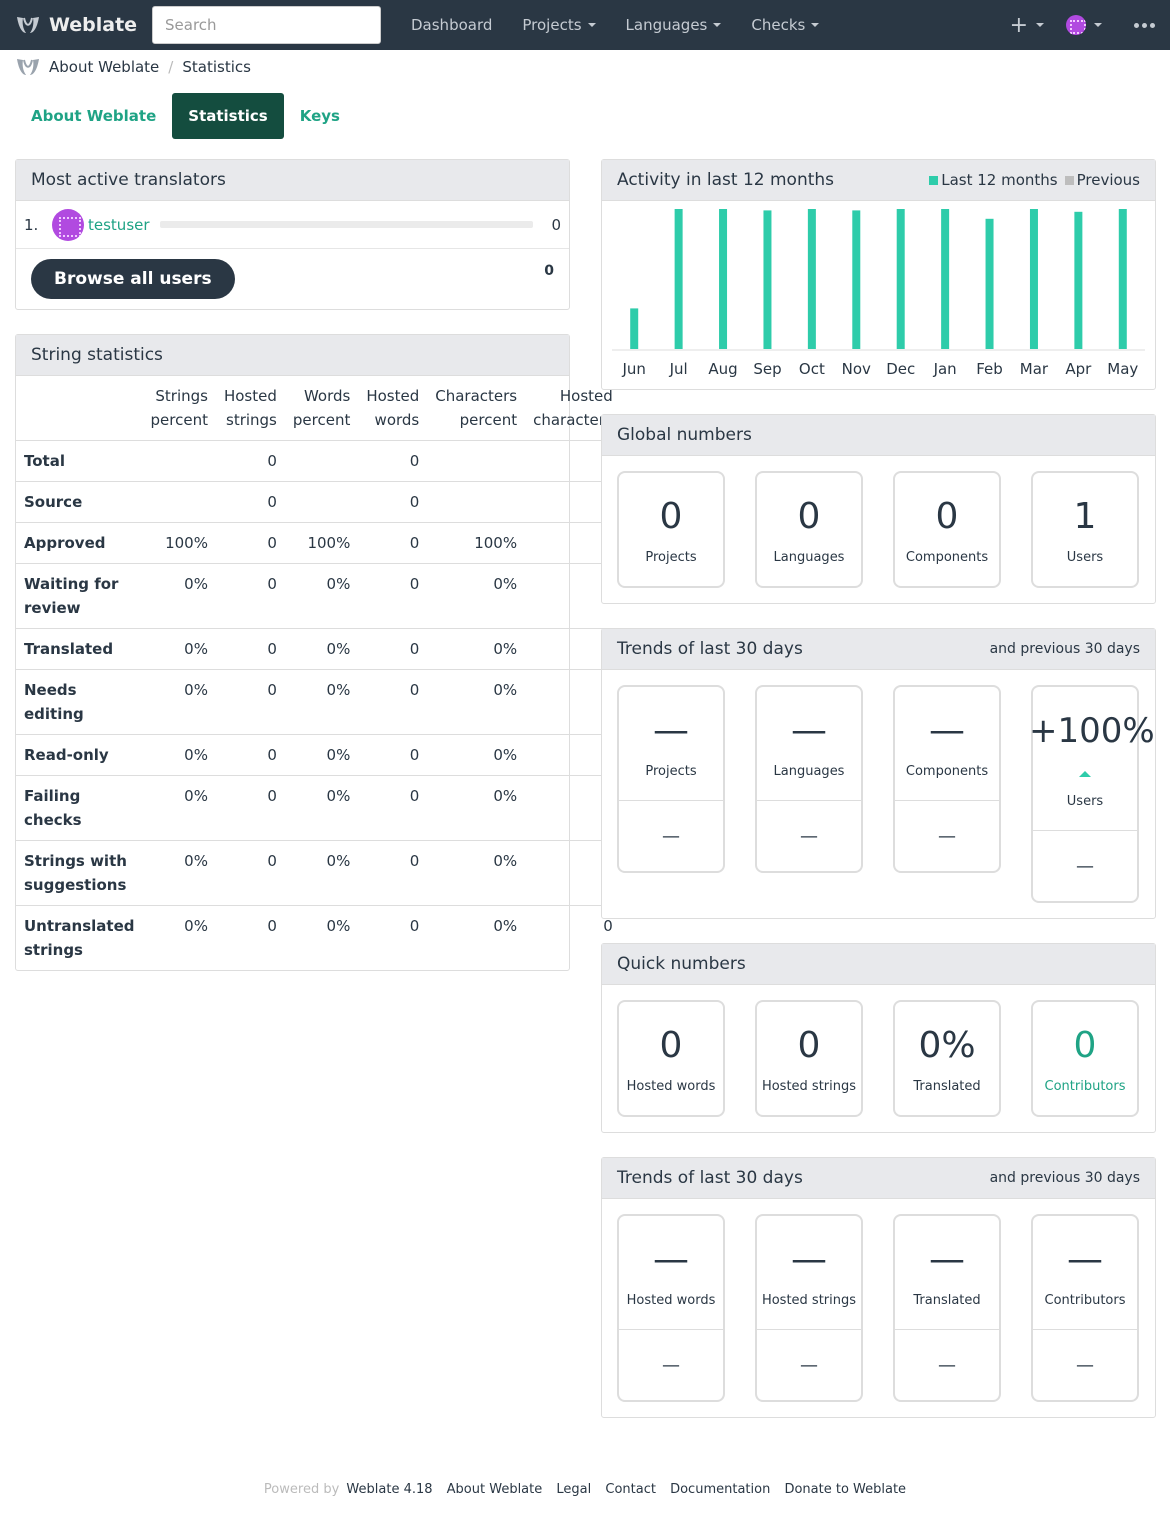  What do you see at coordinates (574, 1489) in the screenshot?
I see `footer-link-legal: Legal` at bounding box center [574, 1489].